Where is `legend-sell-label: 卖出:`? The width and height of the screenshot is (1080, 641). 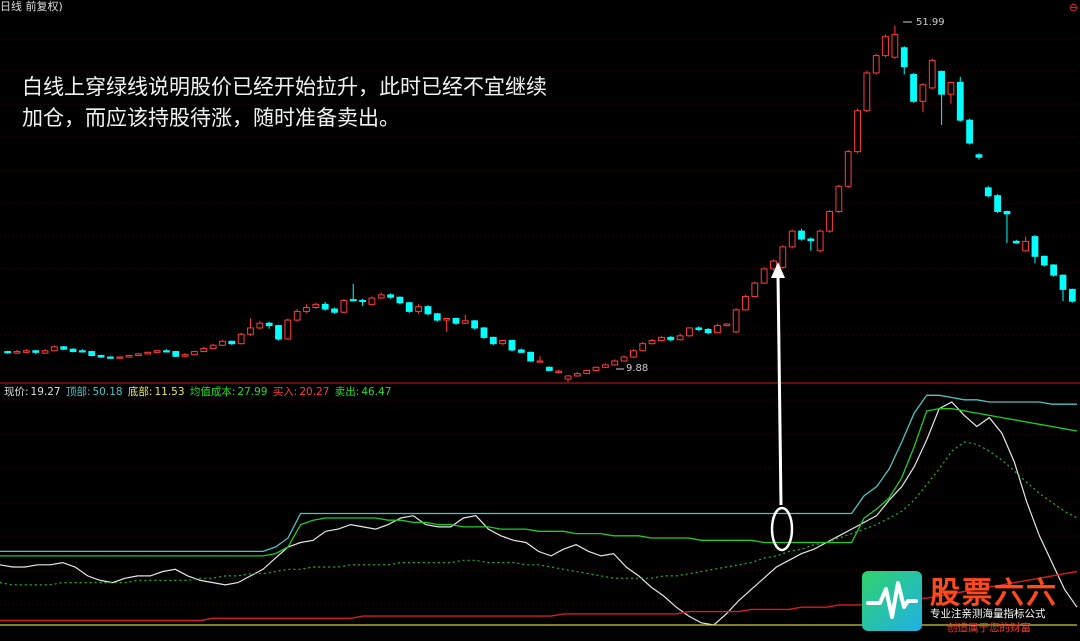 legend-sell-label: 卖出: is located at coordinates (347, 392).